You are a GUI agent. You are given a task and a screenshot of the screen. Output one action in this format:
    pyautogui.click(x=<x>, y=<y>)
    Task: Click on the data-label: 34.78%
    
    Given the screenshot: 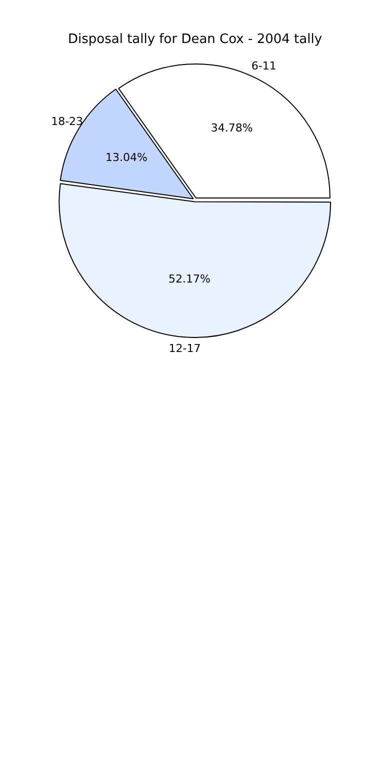 What is the action you would take?
    pyautogui.click(x=231, y=127)
    